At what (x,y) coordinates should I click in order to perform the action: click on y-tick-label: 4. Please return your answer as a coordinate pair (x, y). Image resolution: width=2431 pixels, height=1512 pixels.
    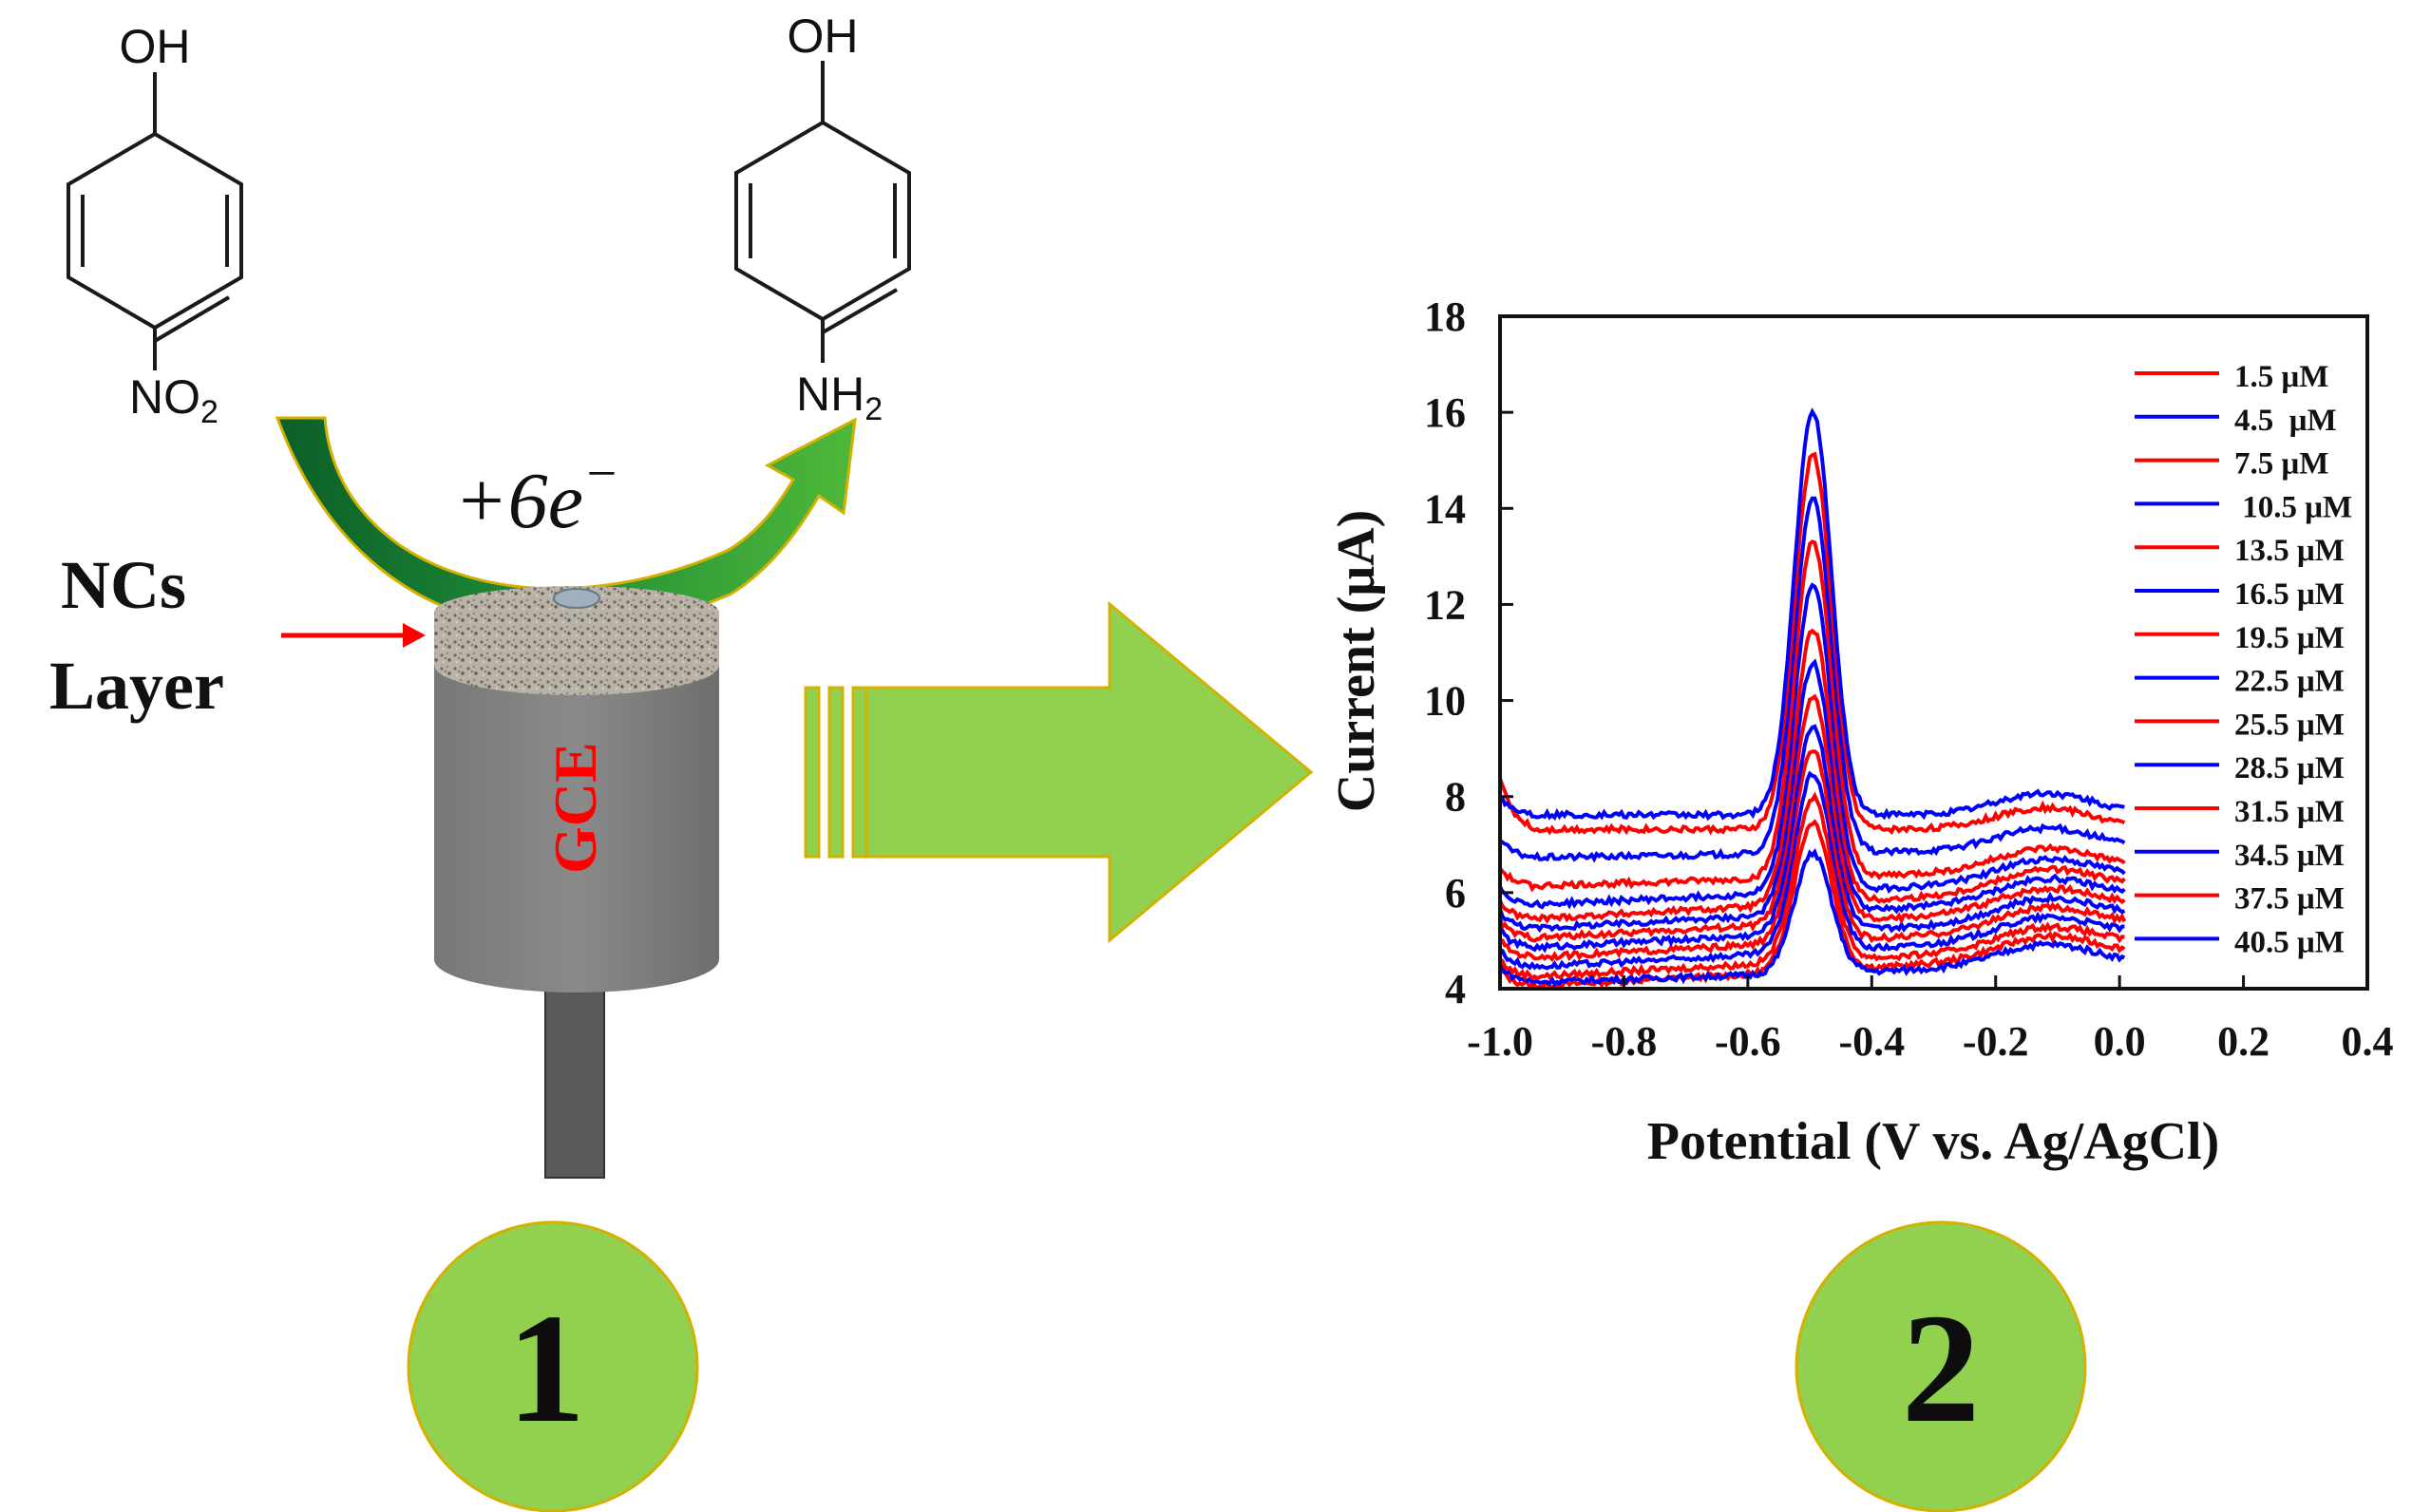
    Looking at the image, I should click on (1455, 989).